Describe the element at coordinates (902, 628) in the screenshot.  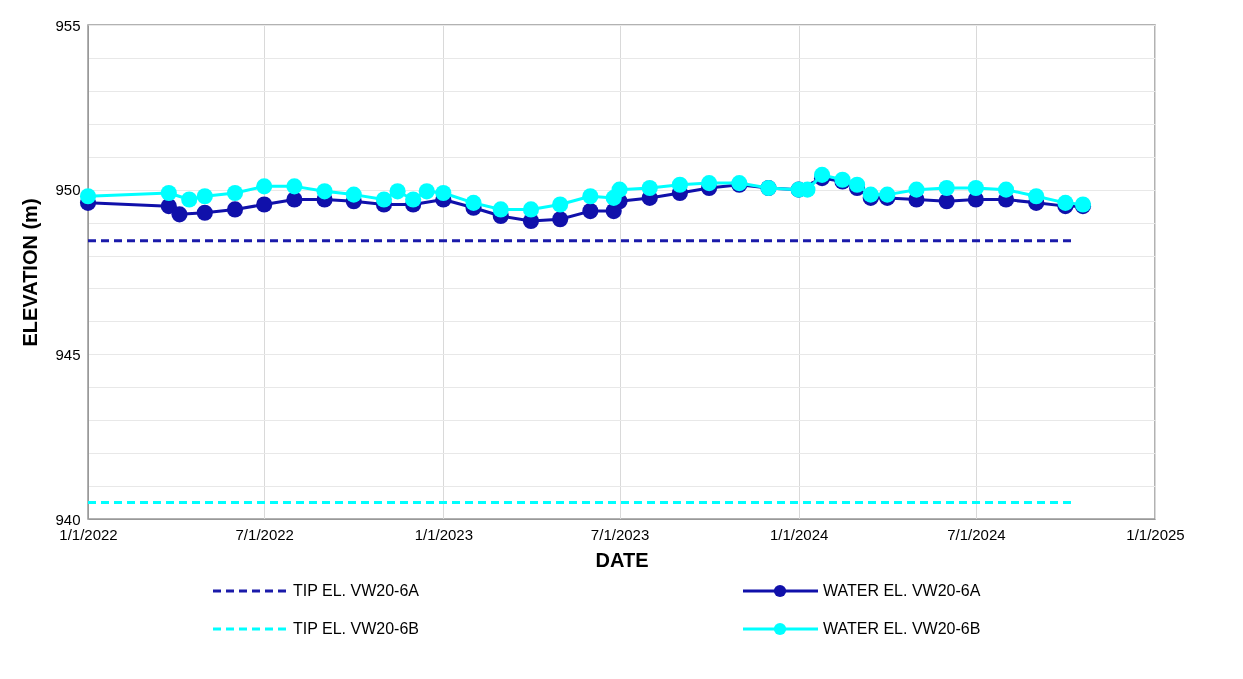
I see `legend-label: WATER EL. VW20-6B` at that location.